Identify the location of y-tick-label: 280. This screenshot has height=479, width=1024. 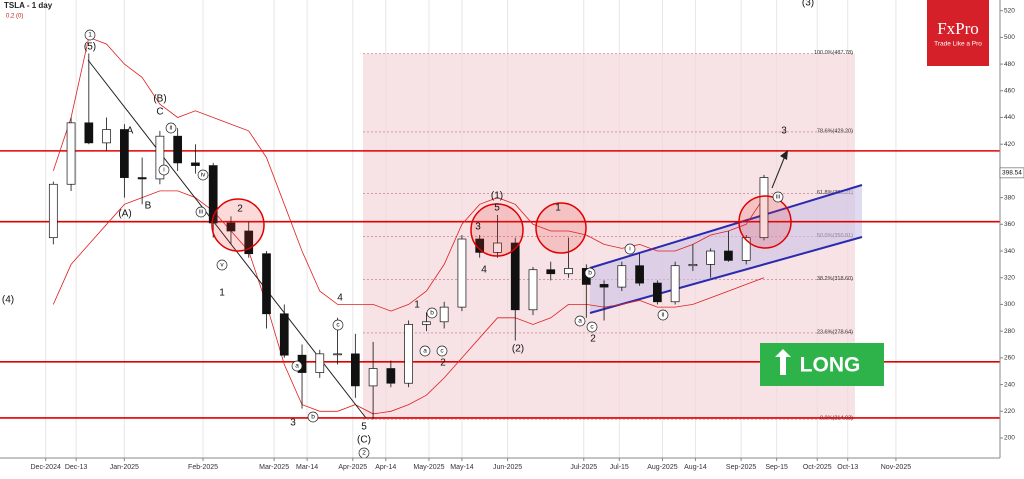
(1009, 331).